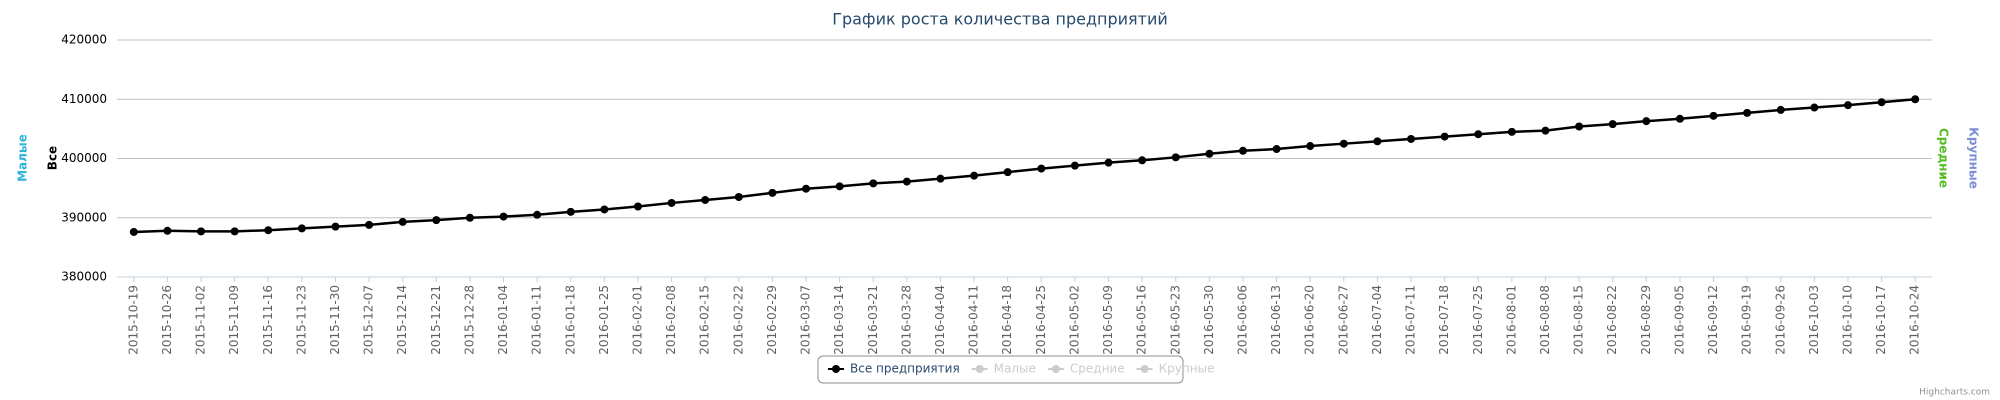  What do you see at coordinates (738, 320) in the screenshot?
I see `x-tick-label: 2016-02-22` at bounding box center [738, 320].